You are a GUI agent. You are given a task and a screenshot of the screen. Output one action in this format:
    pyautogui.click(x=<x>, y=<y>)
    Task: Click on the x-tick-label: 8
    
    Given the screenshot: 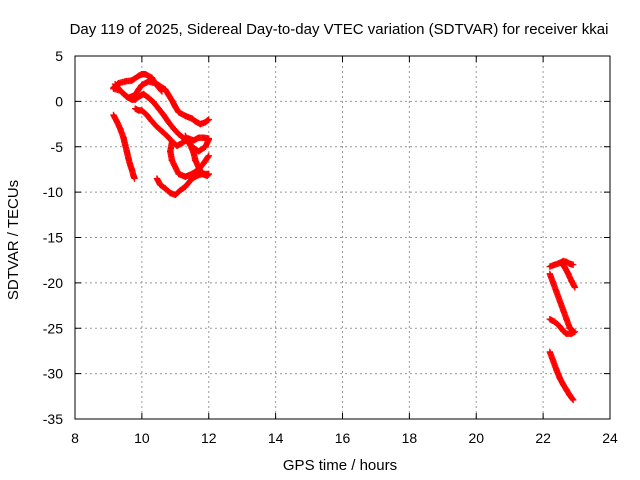 What is the action you would take?
    pyautogui.click(x=75, y=438)
    